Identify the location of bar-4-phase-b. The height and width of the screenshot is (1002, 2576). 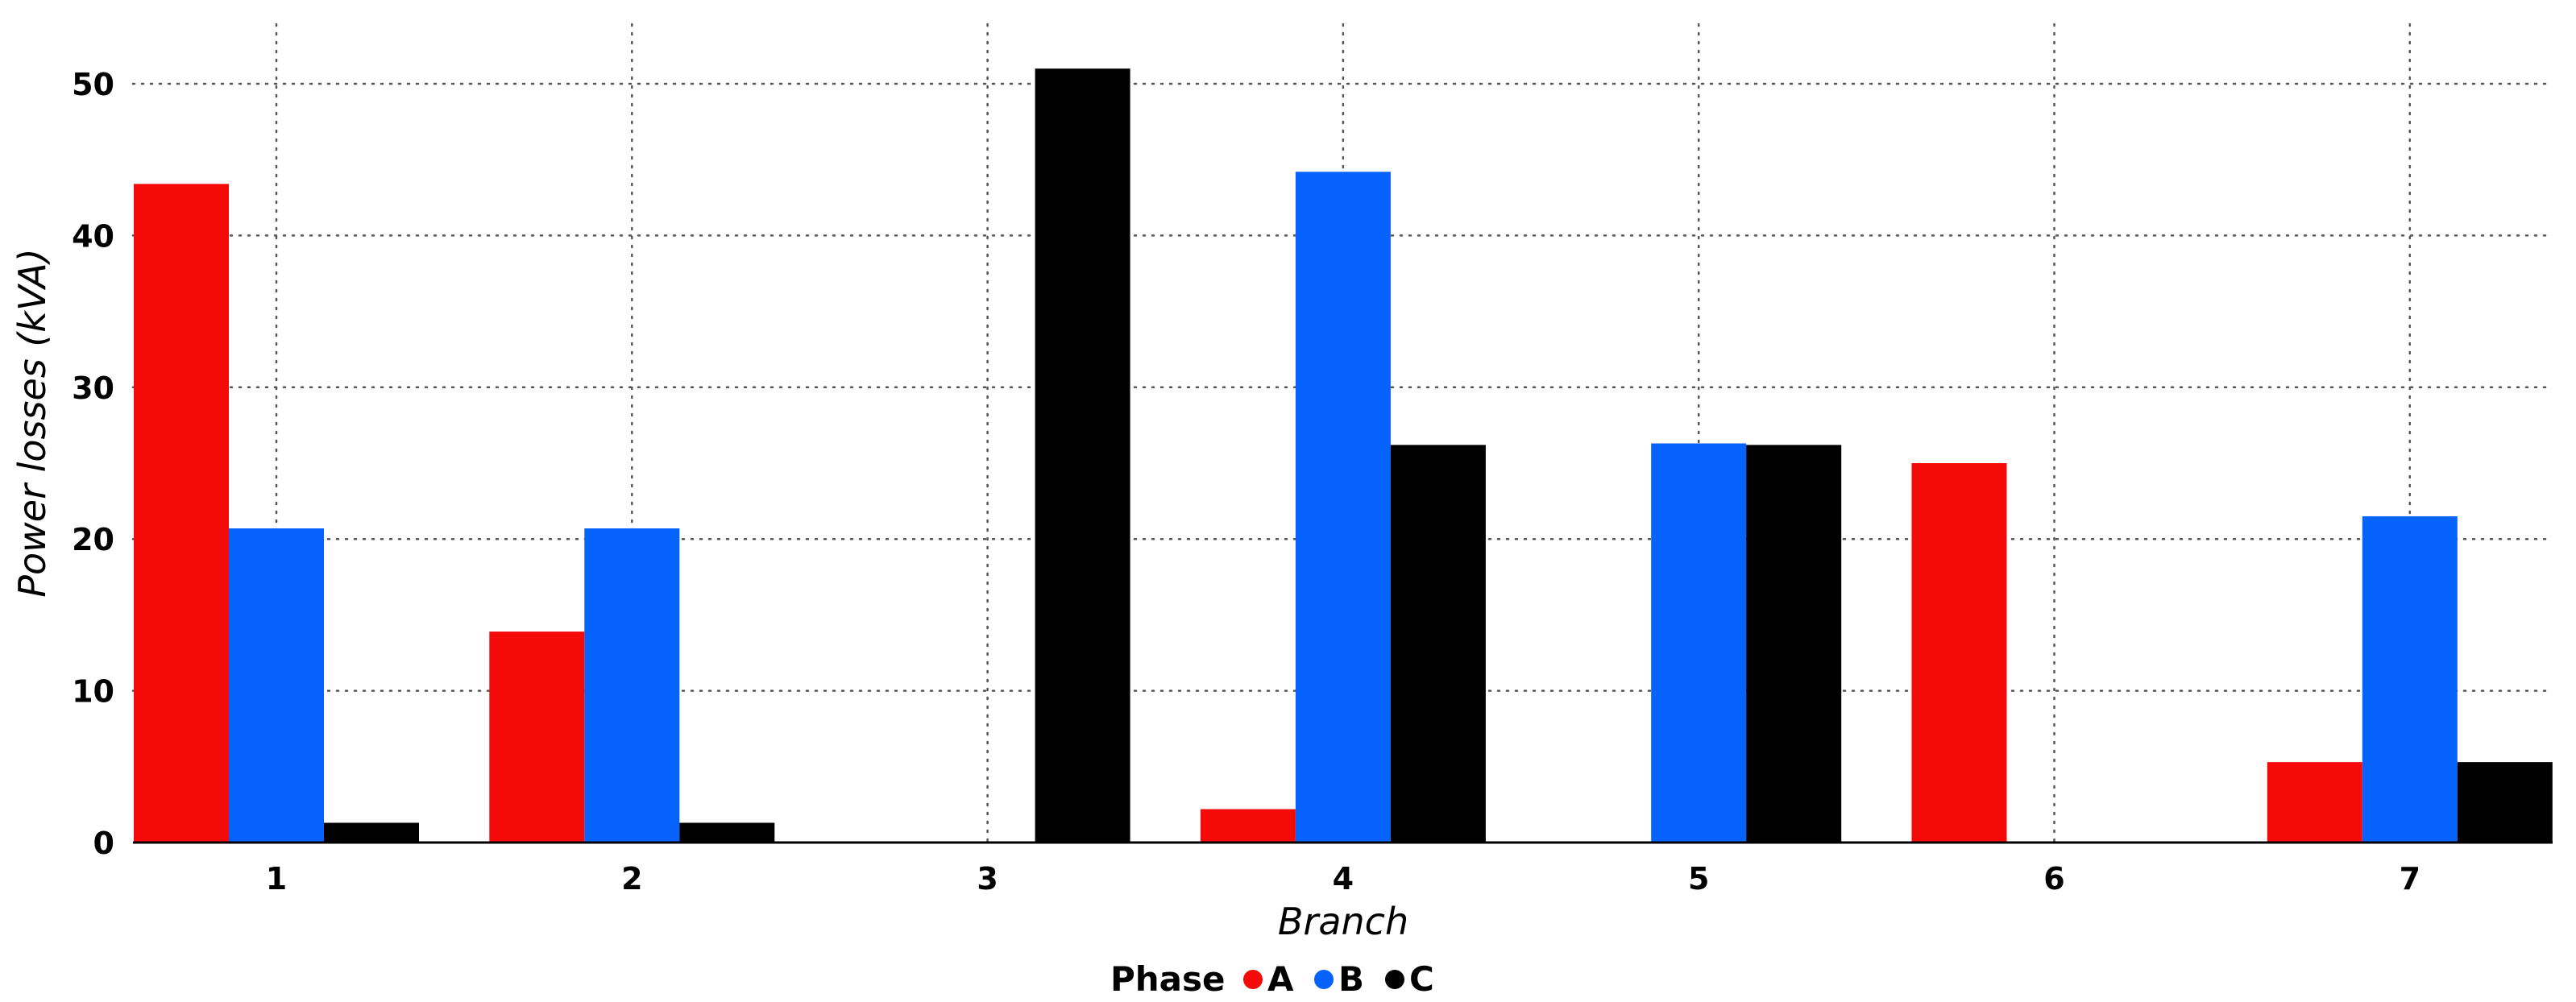
(1343, 507).